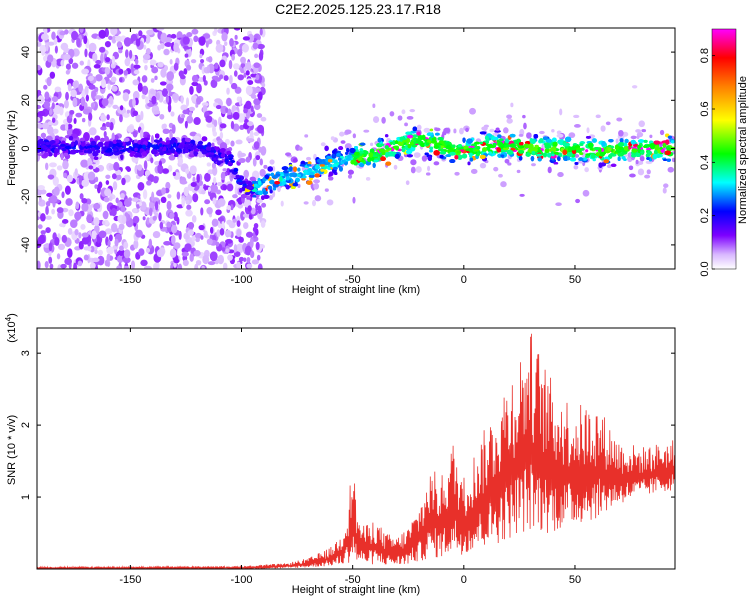 Image resolution: width=750 pixels, height=600 pixels. What do you see at coordinates (242, 580) in the screenshot?
I see `x-tick-label: -100` at bounding box center [242, 580].